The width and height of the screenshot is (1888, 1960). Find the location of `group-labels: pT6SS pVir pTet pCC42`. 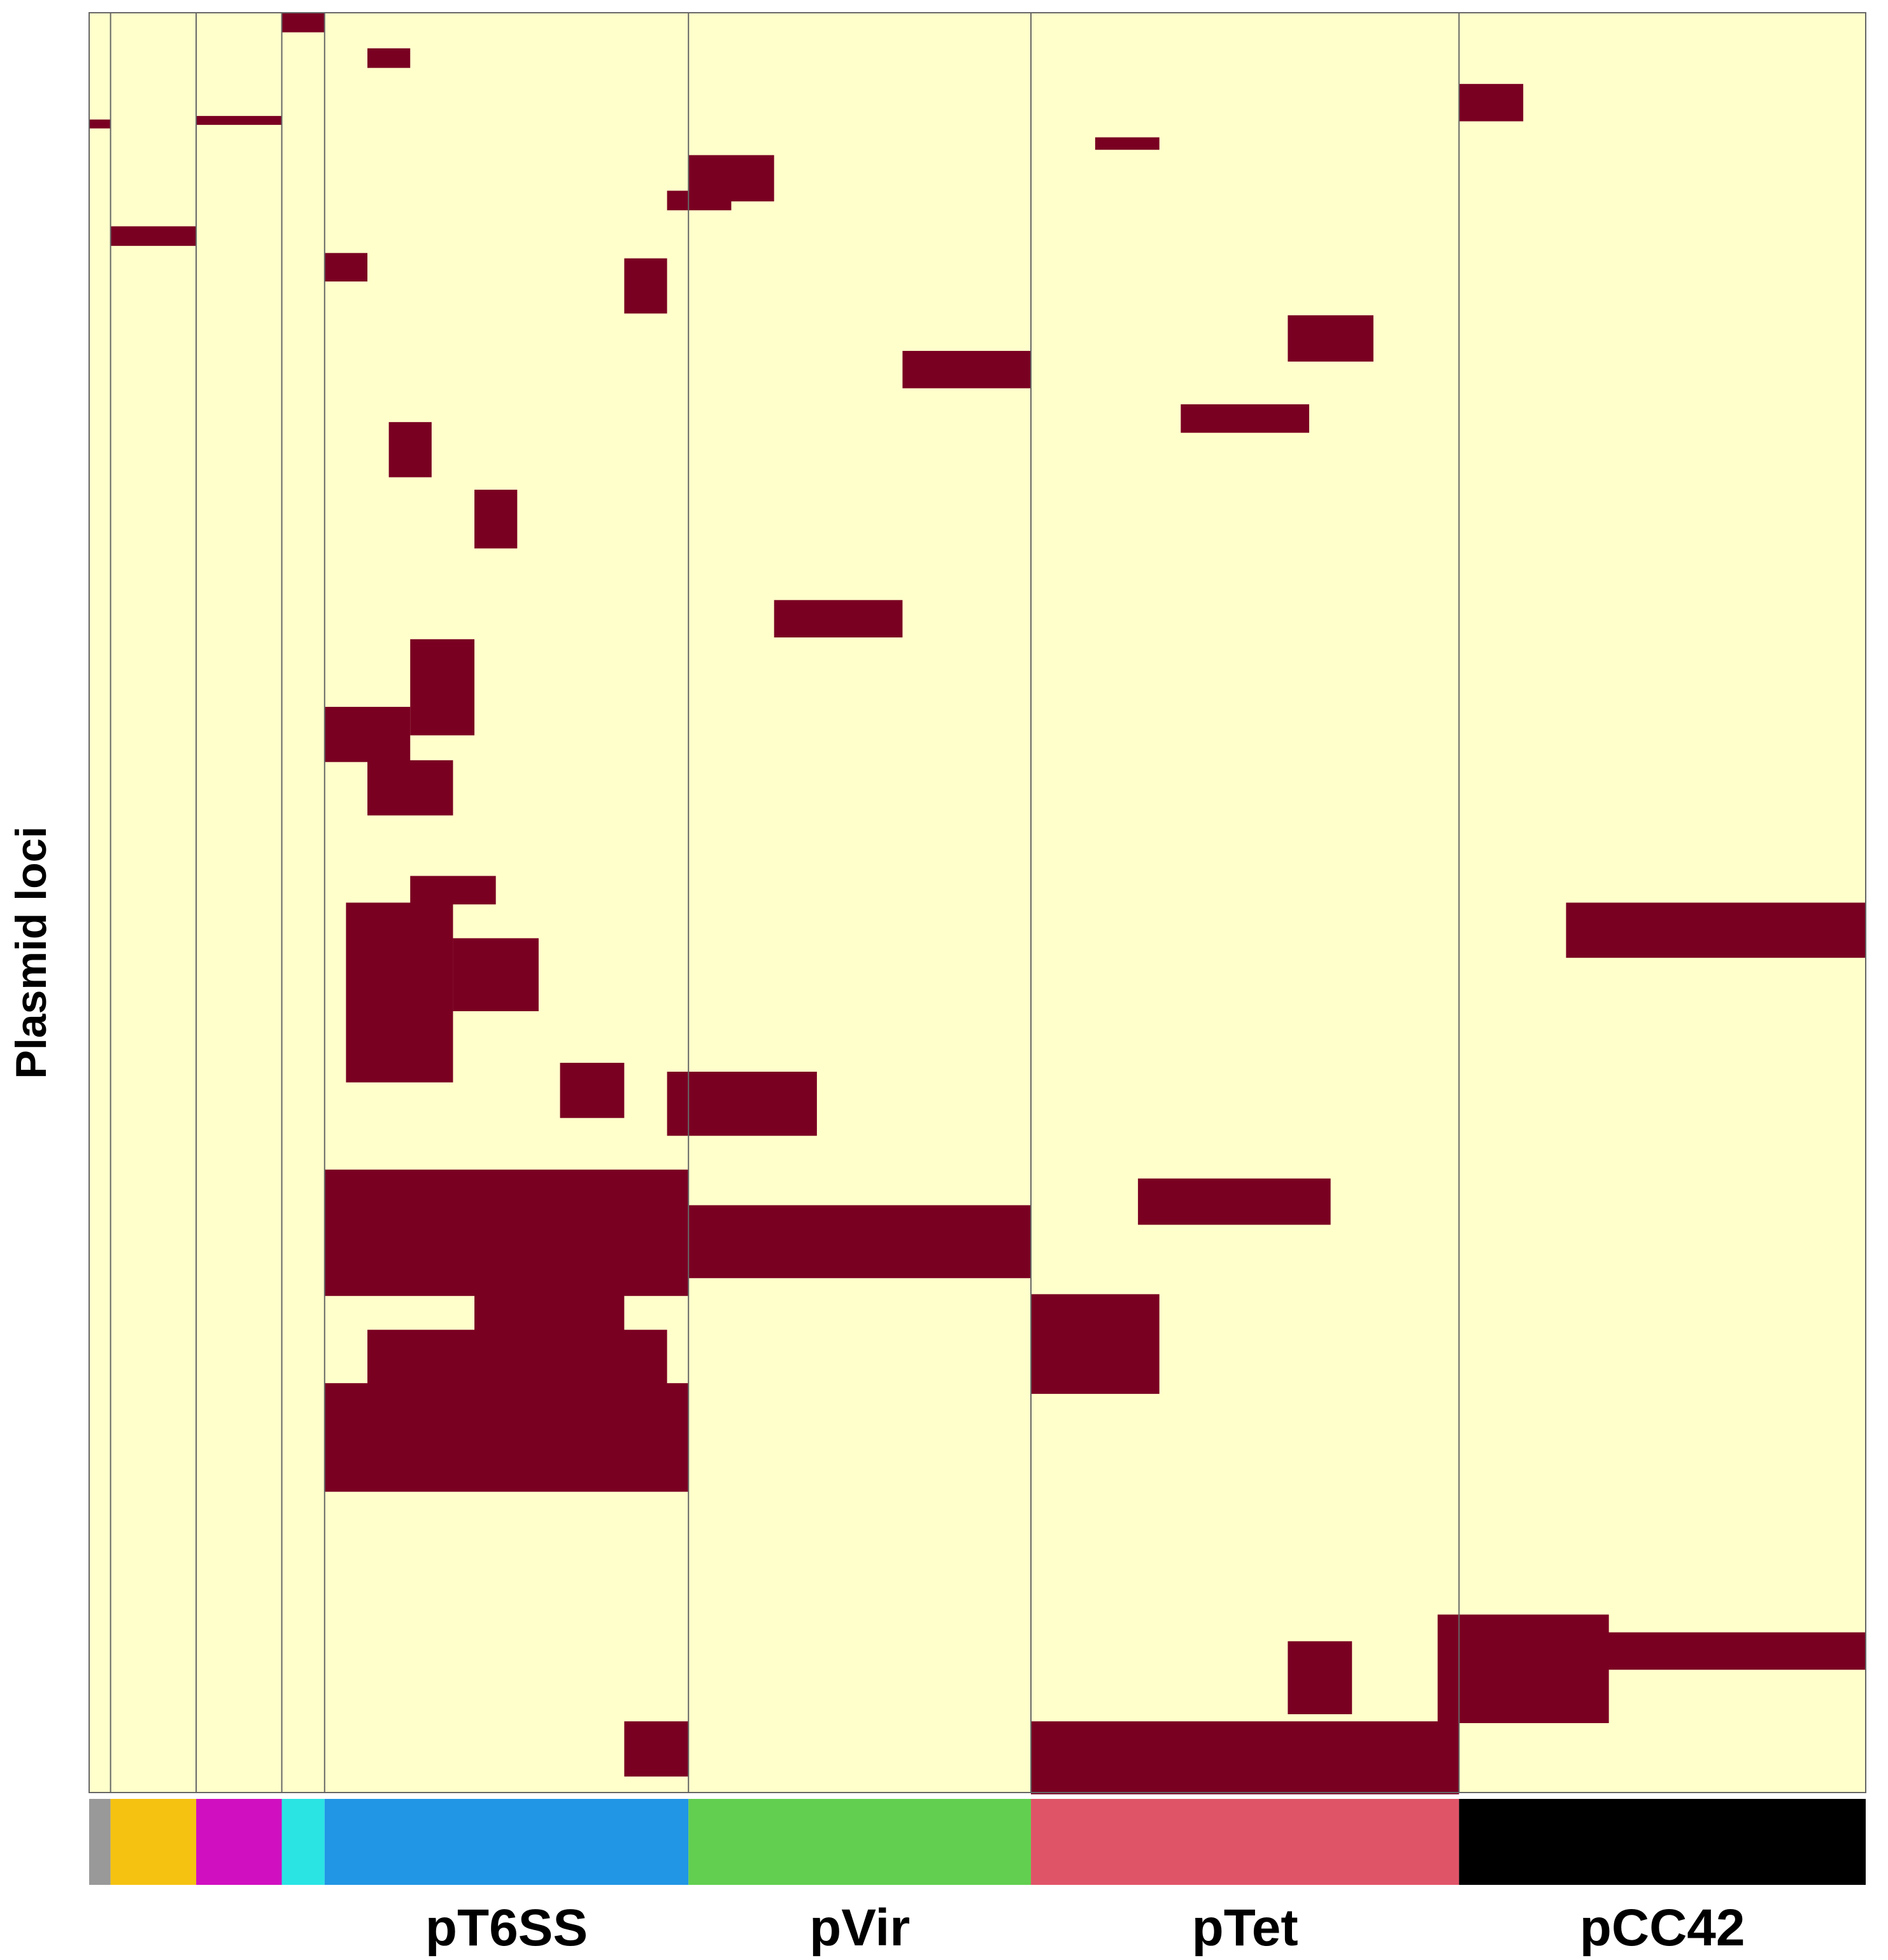

group-labels: pT6SS pVir pTet pCC42 is located at coordinates (1085, 1928).